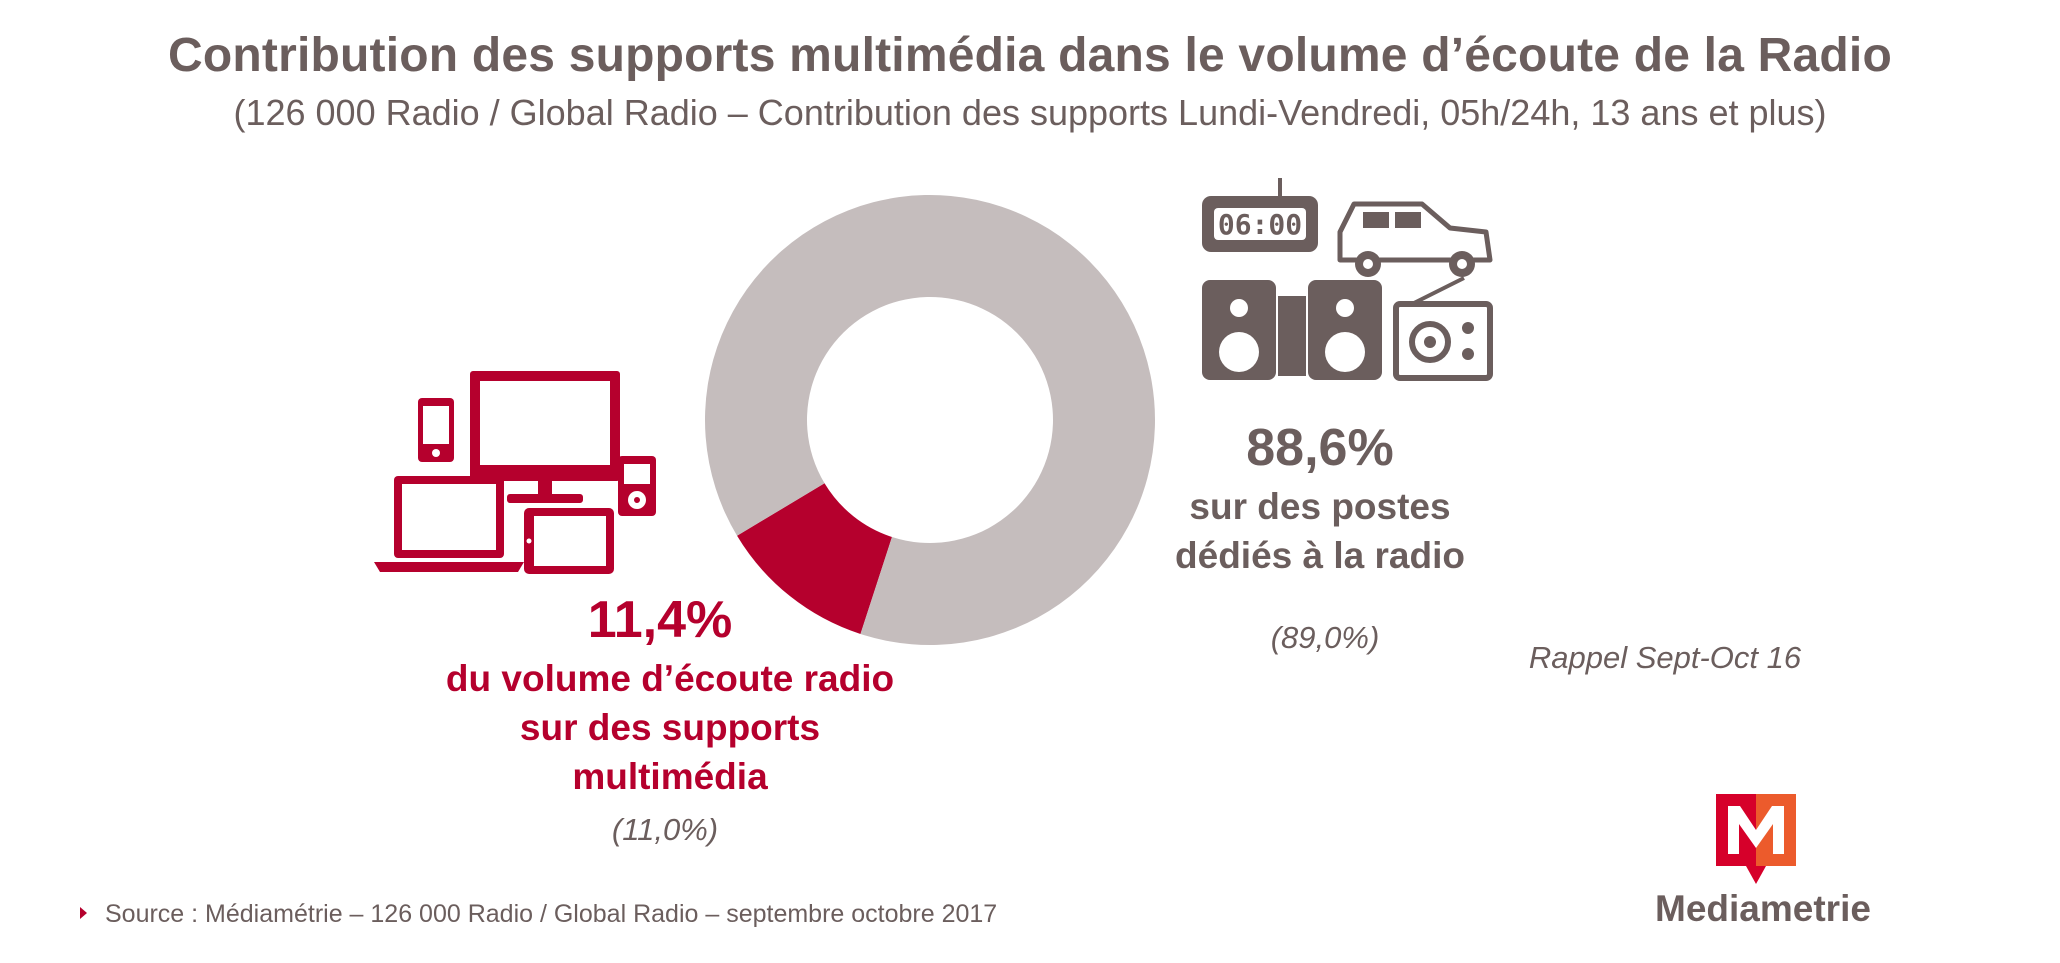 The image size is (2060, 963). I want to click on multimedia-description-line: du volume d’écoute radio, so click(670, 678).